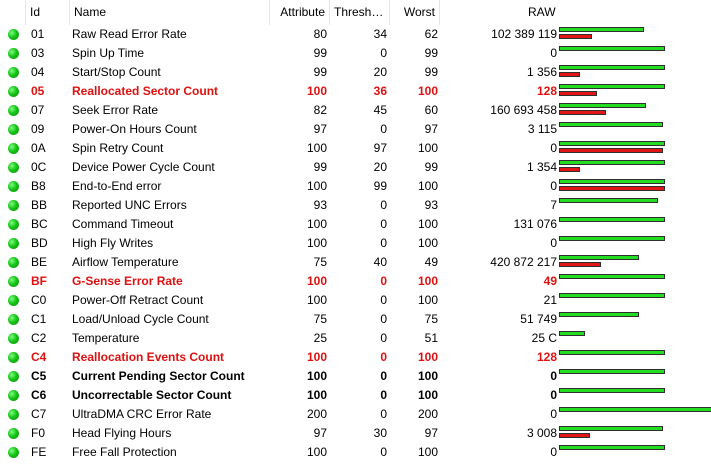 The height and width of the screenshot is (466, 711). What do you see at coordinates (355, 414) in the screenshot?
I see `table-row: C7 UltraDMA CRC Error Rate 200 0 200 0` at bounding box center [355, 414].